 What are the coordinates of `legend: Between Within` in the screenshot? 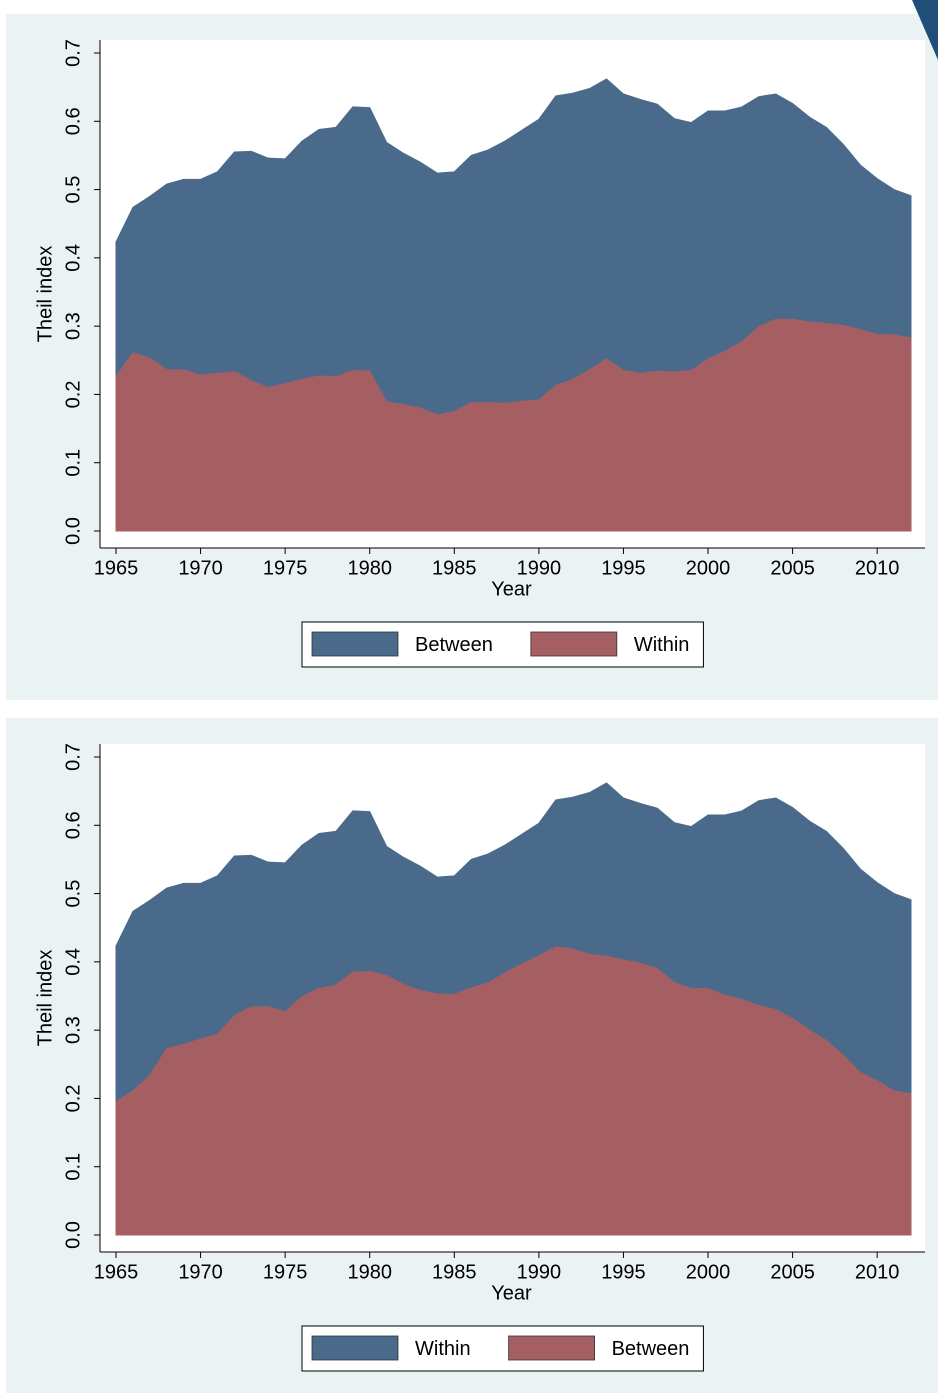 It's located at (502, 644).